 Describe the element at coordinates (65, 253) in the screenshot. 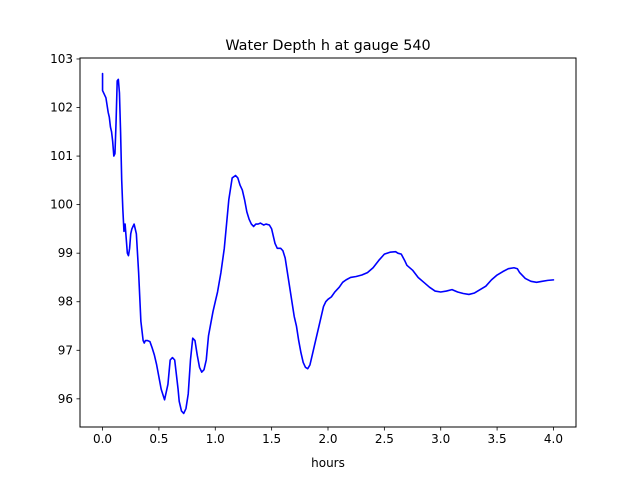

I see `y-tick-label: 99` at that location.